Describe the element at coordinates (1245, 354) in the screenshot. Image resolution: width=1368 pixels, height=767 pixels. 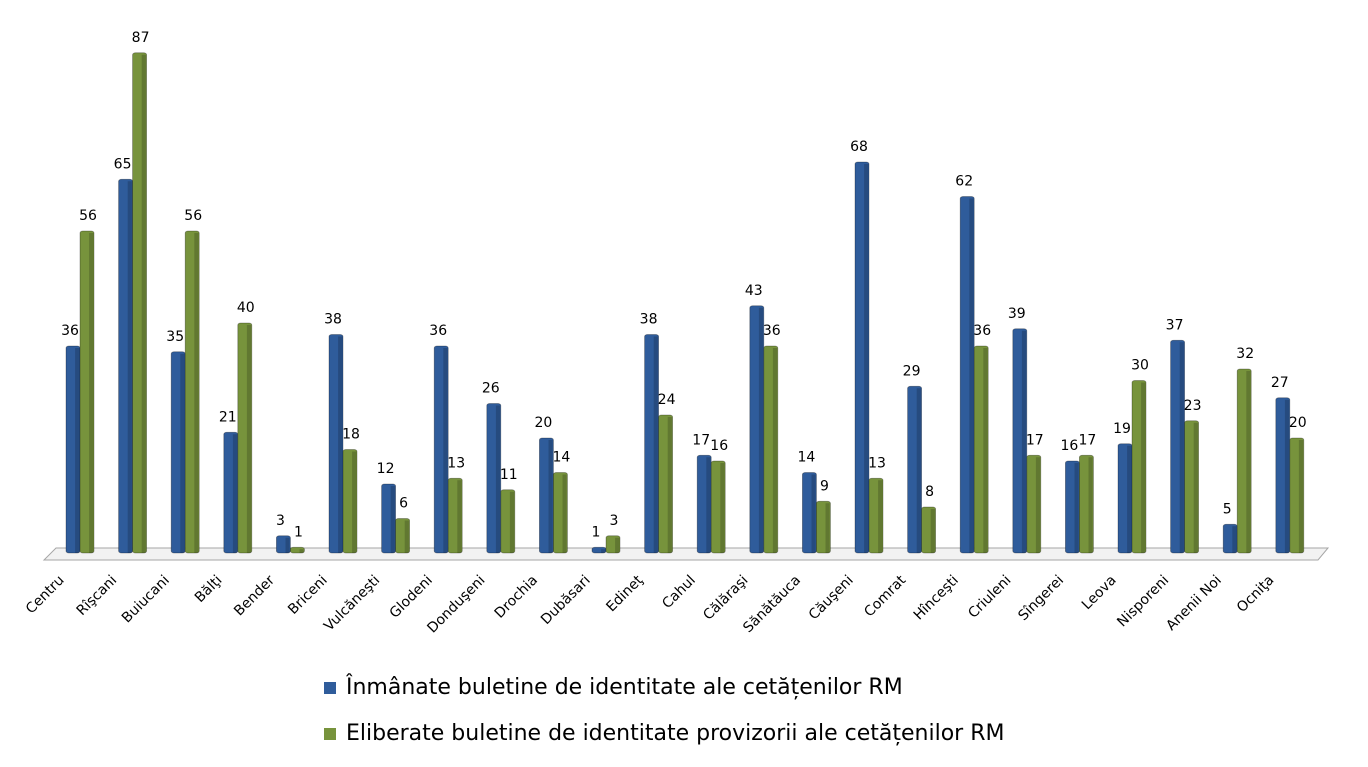
I see `data-label: 32` at that location.